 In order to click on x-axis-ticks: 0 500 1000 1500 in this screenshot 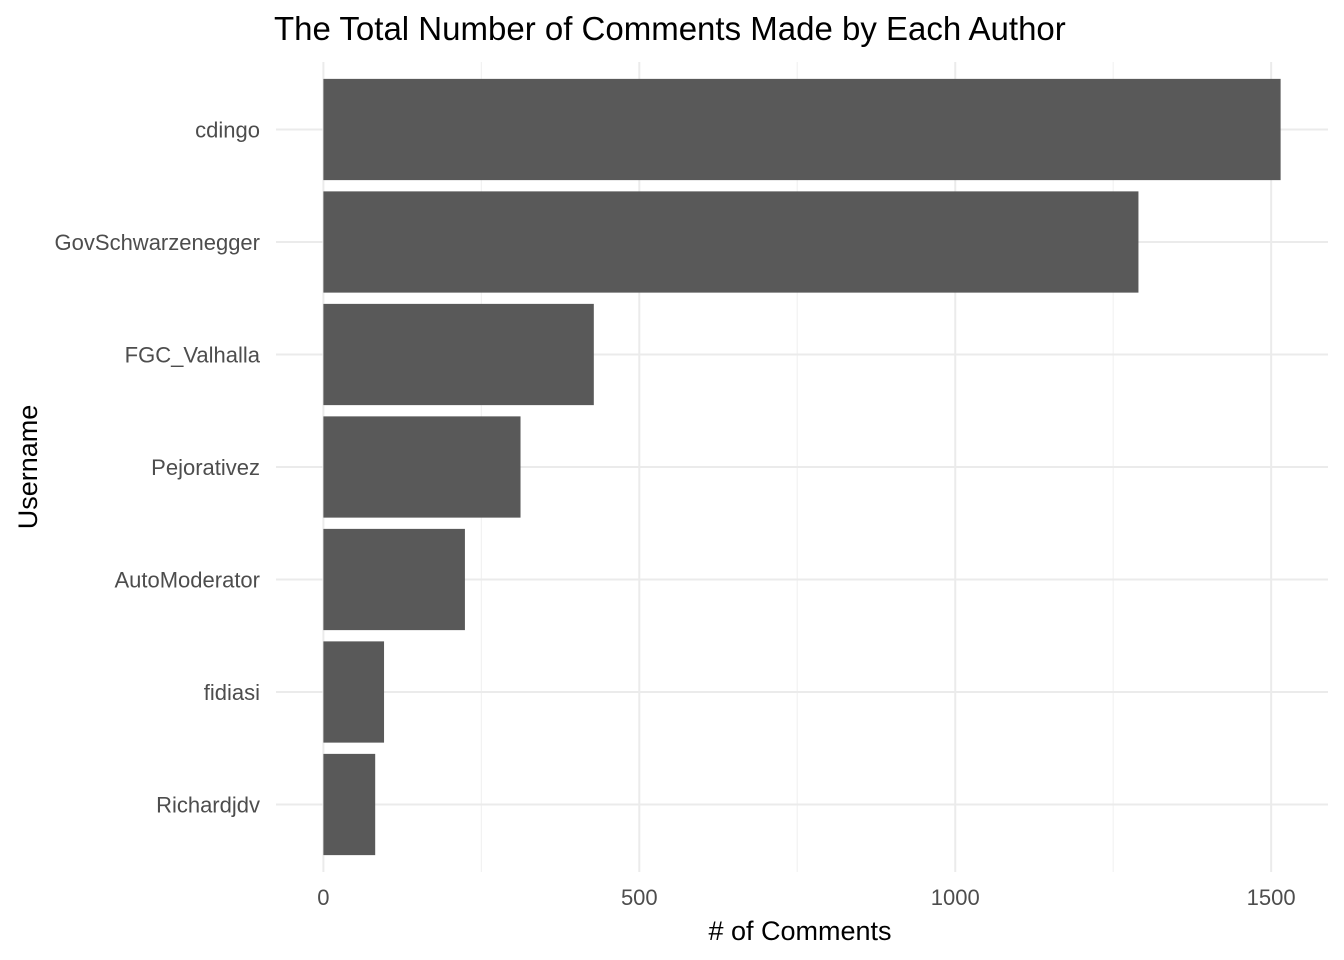, I will do `click(806, 897)`.